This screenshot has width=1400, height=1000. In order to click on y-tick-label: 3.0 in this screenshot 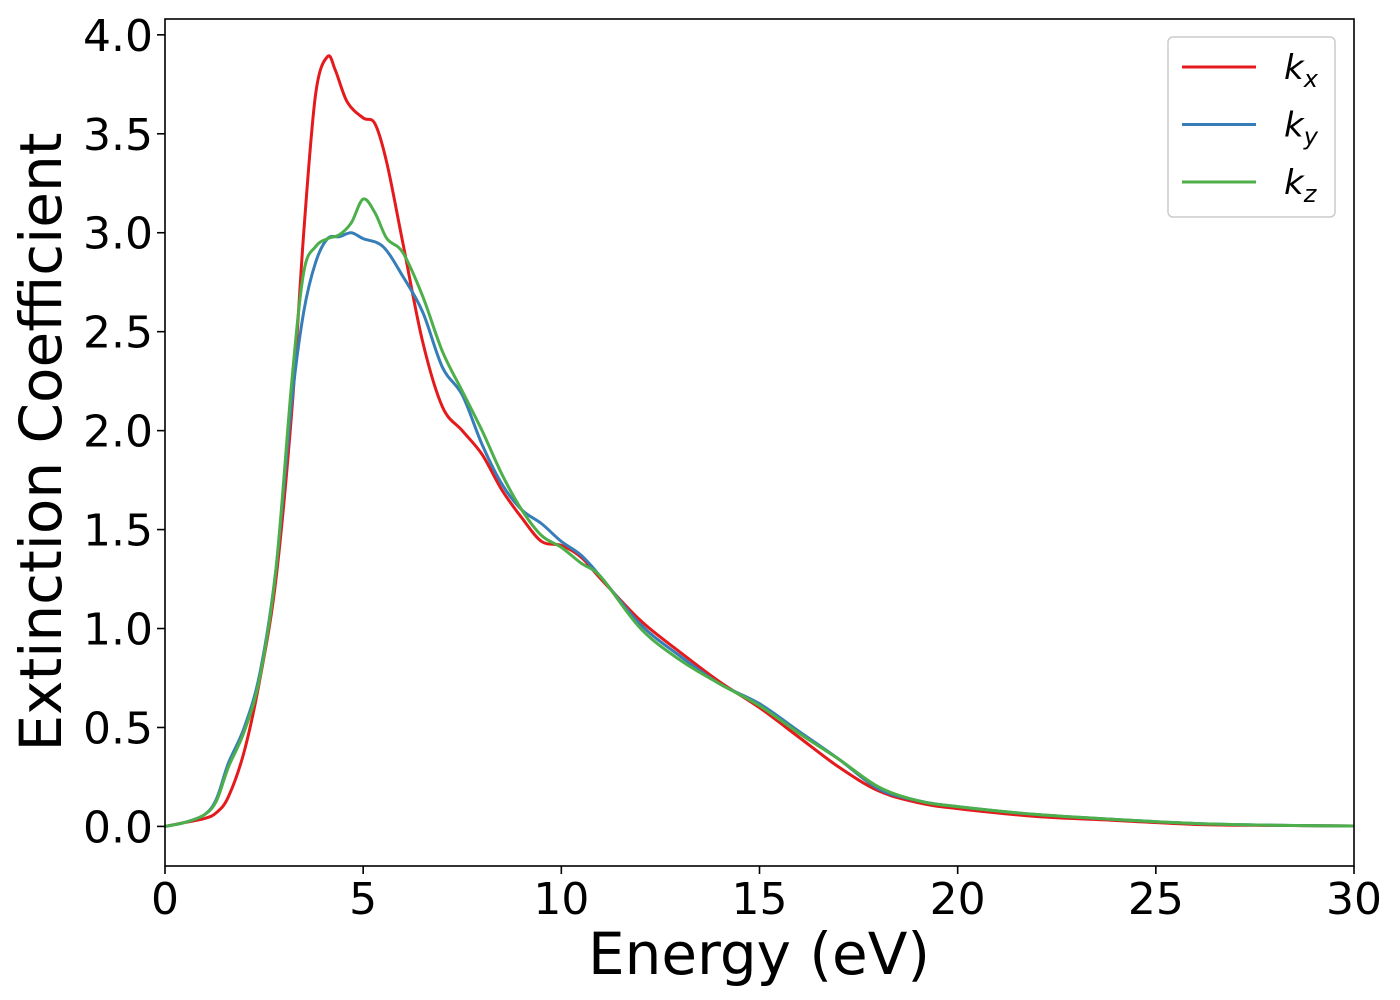, I will do `click(118, 234)`.